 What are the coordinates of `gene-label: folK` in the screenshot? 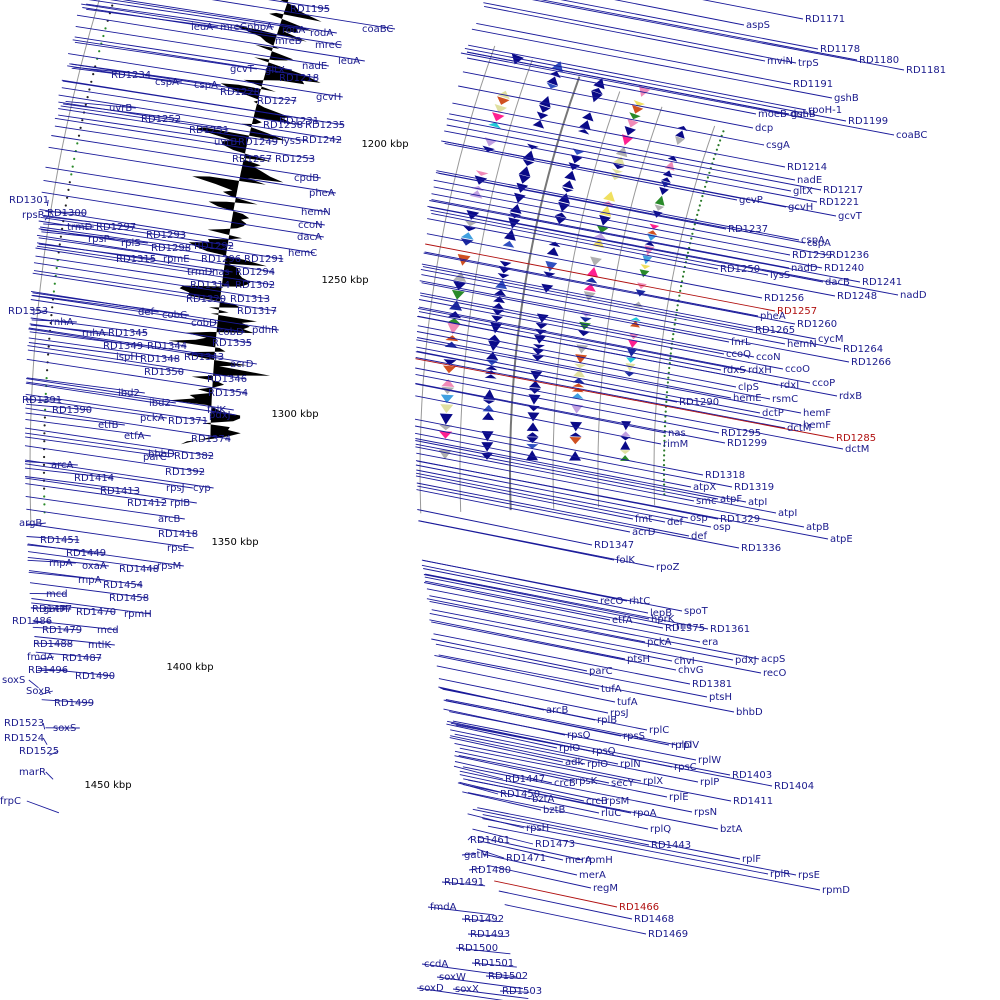 It's located at (216, 410).